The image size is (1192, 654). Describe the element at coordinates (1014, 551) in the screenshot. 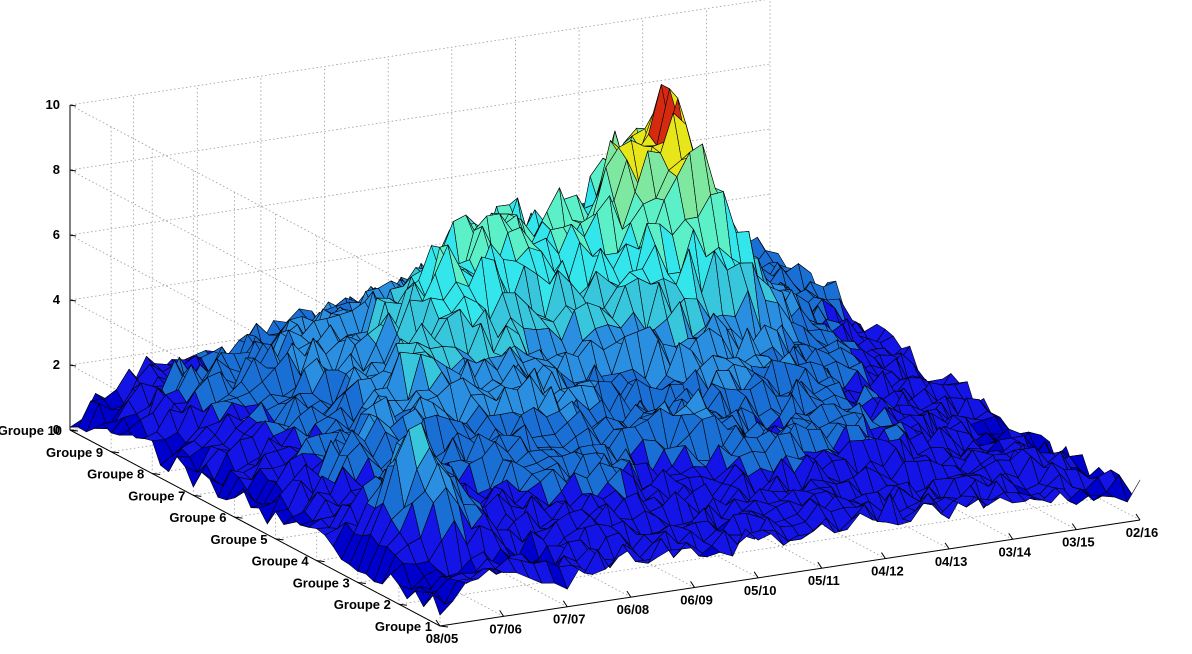

I see `x-tick-label: 03/14` at that location.